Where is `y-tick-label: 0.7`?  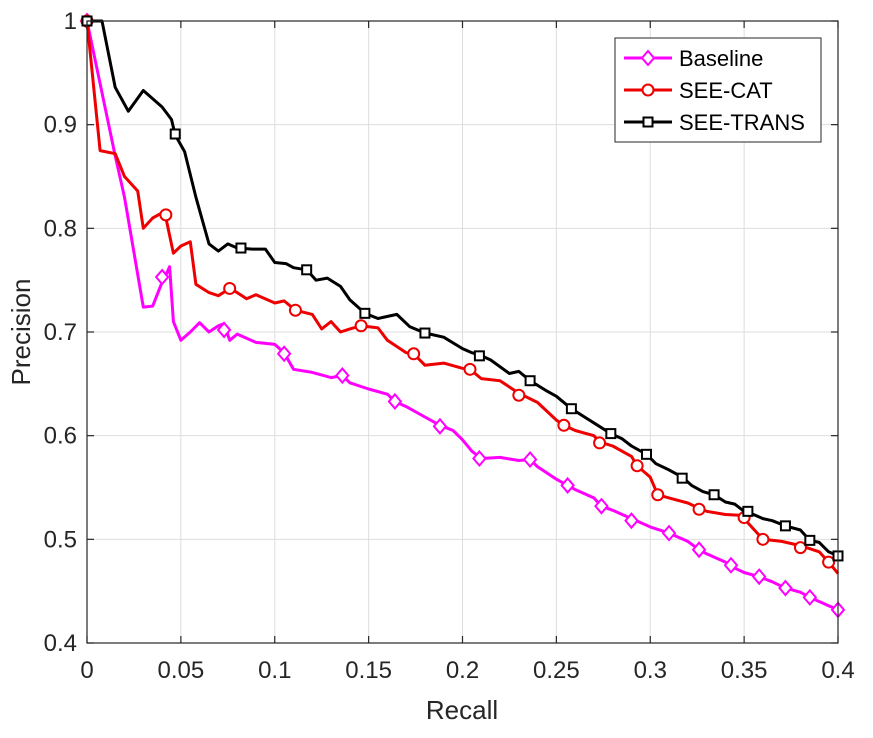
y-tick-label: 0.7 is located at coordinates (60, 332).